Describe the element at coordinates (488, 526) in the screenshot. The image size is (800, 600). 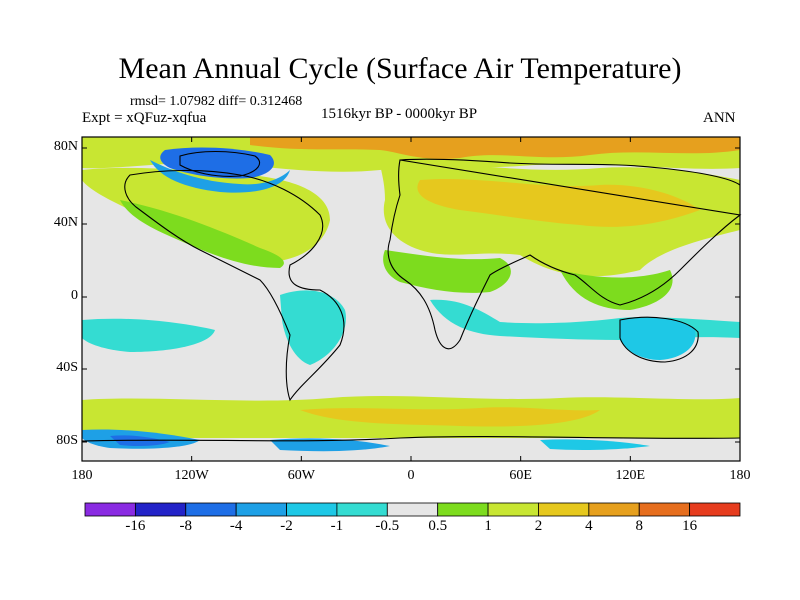
I see `colorbar-label: 1` at that location.